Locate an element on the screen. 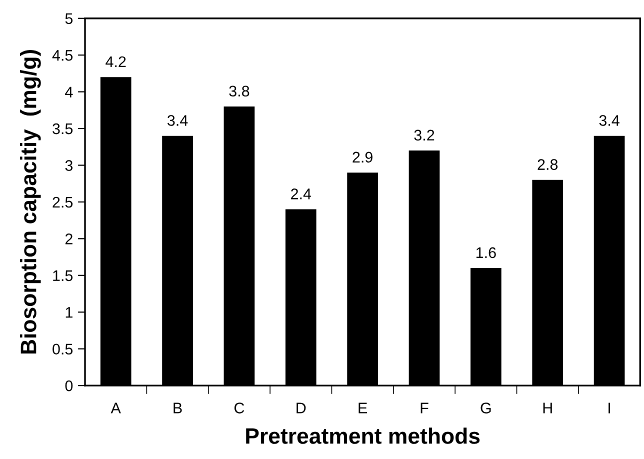 The image size is (644, 459). data-label: 3.2 is located at coordinates (424, 135).